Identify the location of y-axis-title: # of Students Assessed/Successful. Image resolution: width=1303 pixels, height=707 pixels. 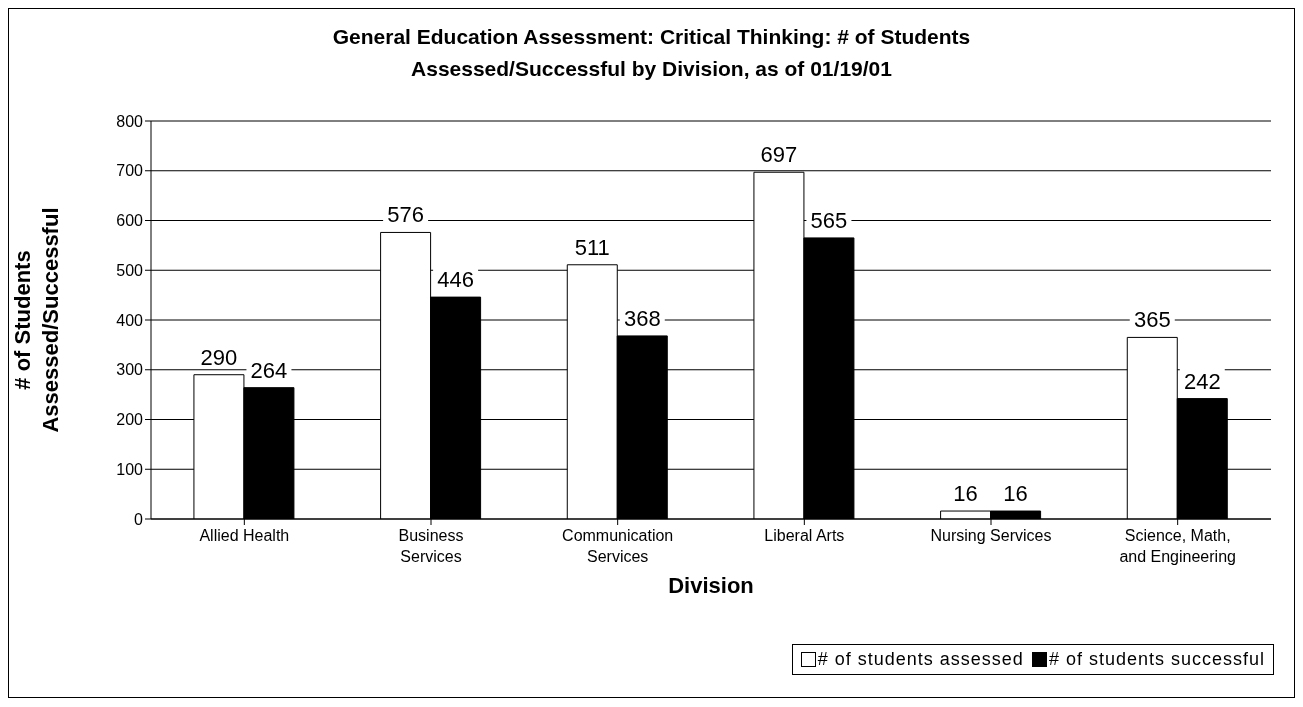
(36, 320).